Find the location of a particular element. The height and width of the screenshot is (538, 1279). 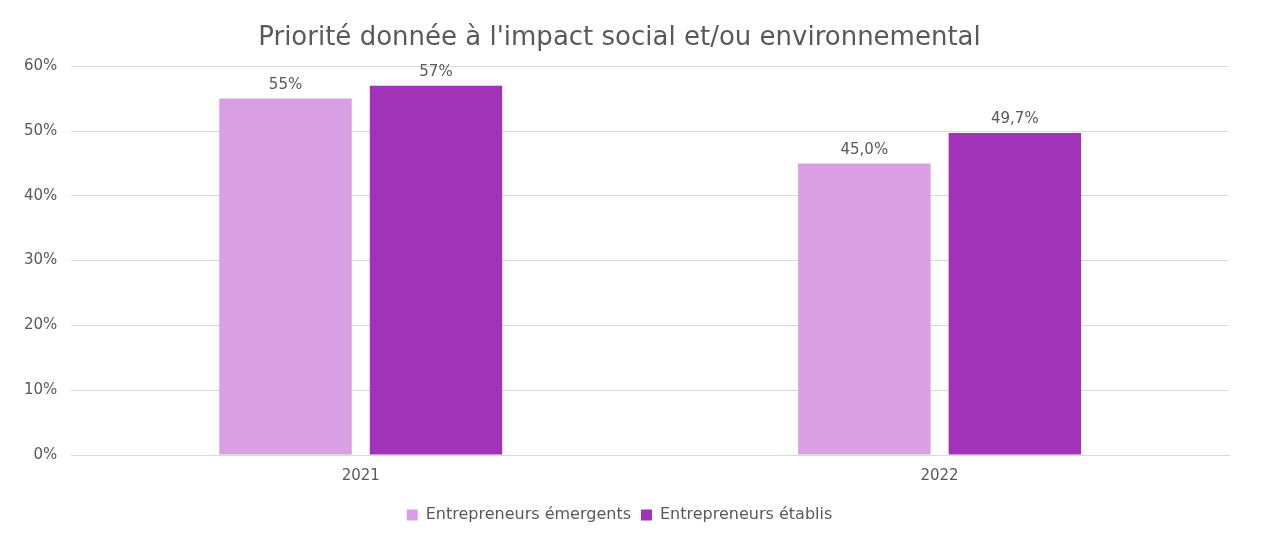

data-label: 57% is located at coordinates (436, 71).